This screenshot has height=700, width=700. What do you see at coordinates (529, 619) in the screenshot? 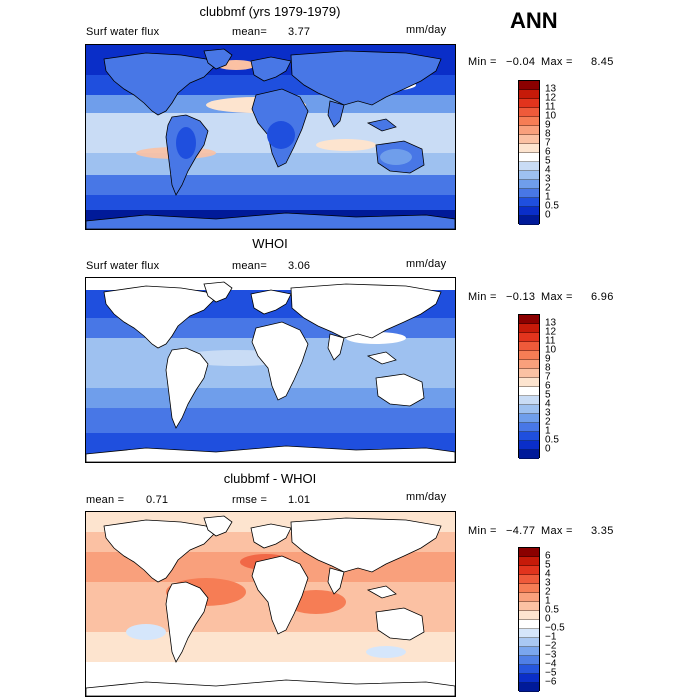
I see `panel-3-colorbar` at bounding box center [529, 619].